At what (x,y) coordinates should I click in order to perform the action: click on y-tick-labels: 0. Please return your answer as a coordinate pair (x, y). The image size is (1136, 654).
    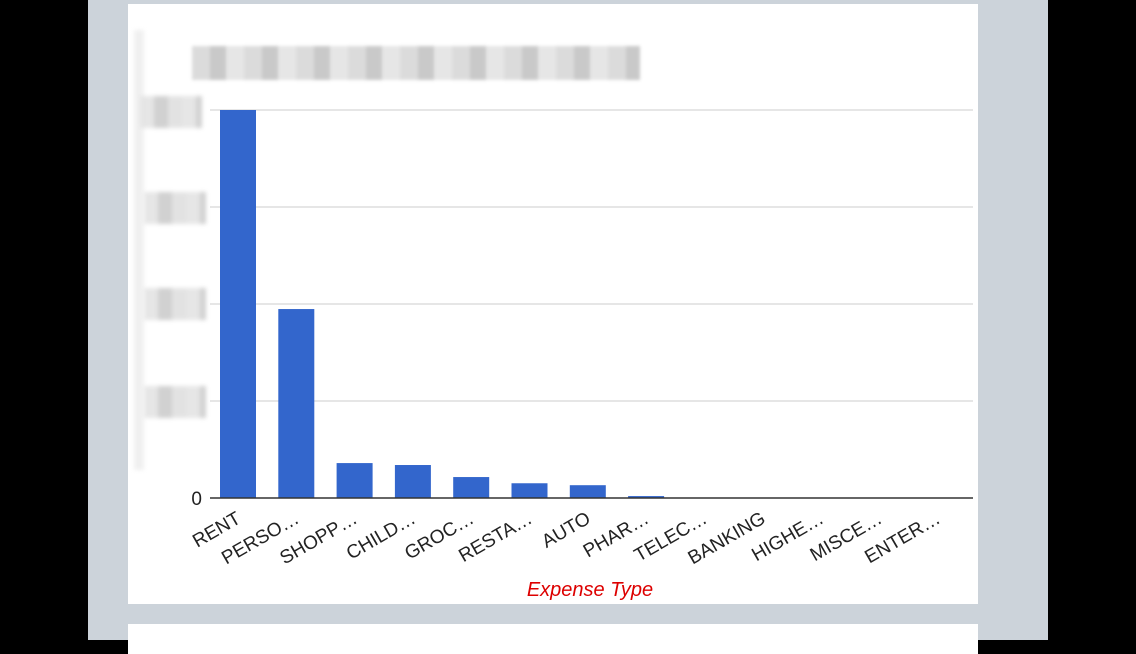
    Looking at the image, I should click on (196, 499).